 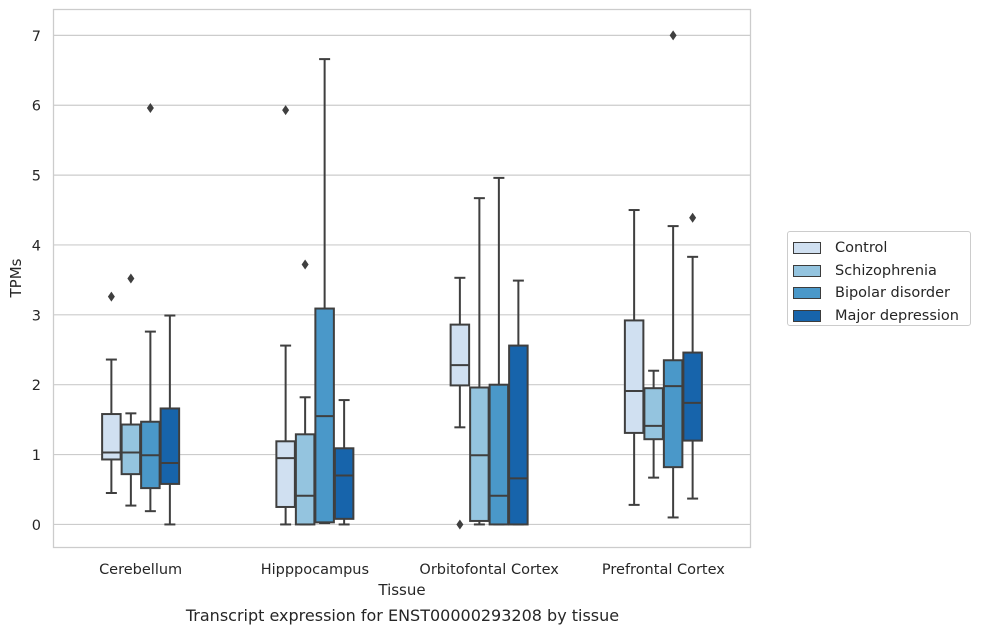 I want to click on legend-item-schizophrenia: Schizophrenia, so click(x=881, y=271).